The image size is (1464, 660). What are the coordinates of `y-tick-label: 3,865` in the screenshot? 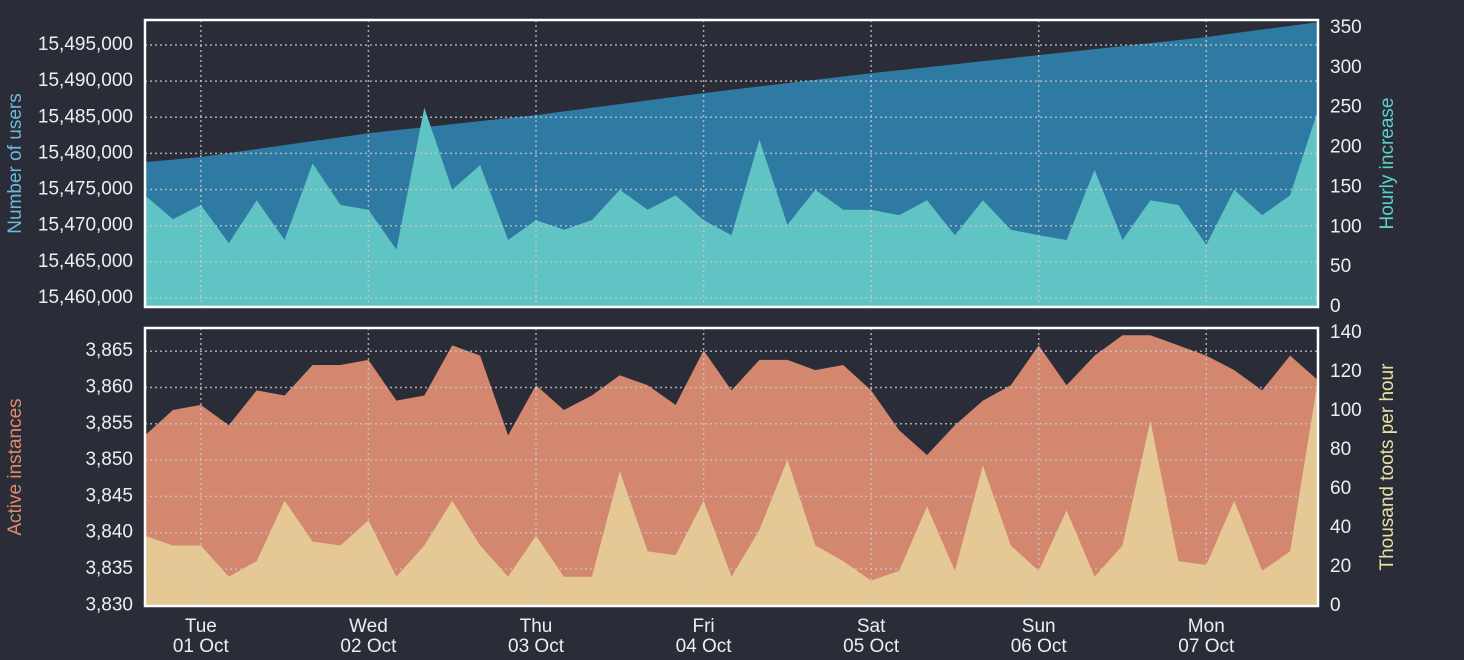 It's located at (109, 350).